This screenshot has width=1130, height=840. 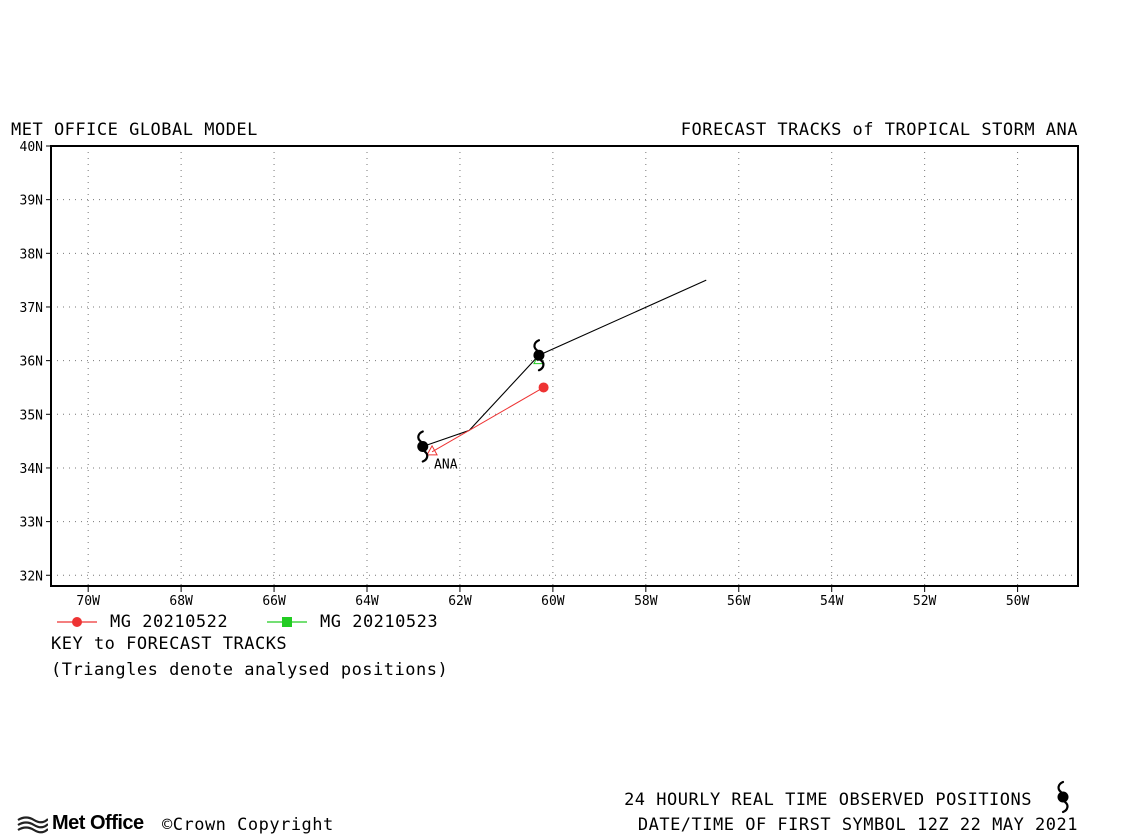 What do you see at coordinates (553, 601) in the screenshot?
I see `tick-label-lon: 60W` at bounding box center [553, 601].